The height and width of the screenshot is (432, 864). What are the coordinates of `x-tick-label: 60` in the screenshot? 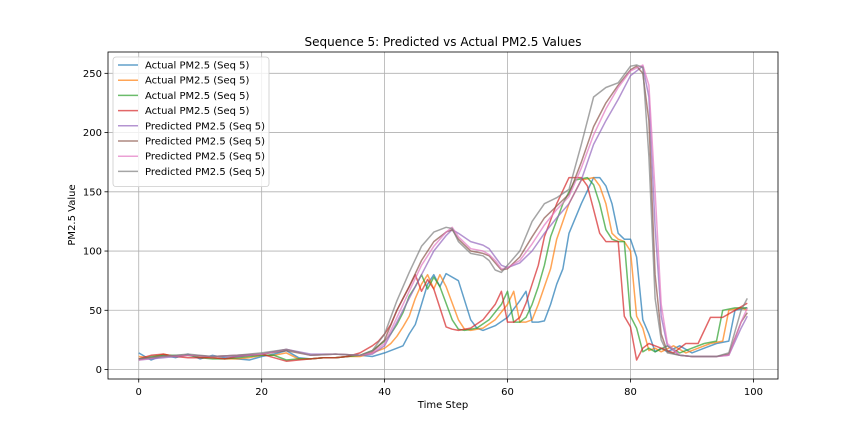 It's located at (507, 392).